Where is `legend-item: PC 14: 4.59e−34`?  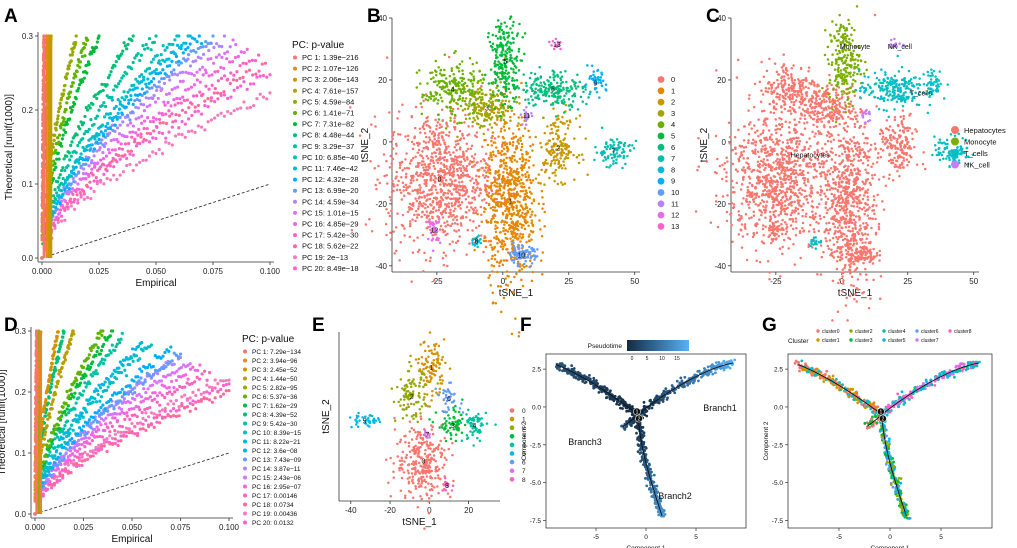 legend-item: PC 14: 4.59e−34 is located at coordinates (330, 201).